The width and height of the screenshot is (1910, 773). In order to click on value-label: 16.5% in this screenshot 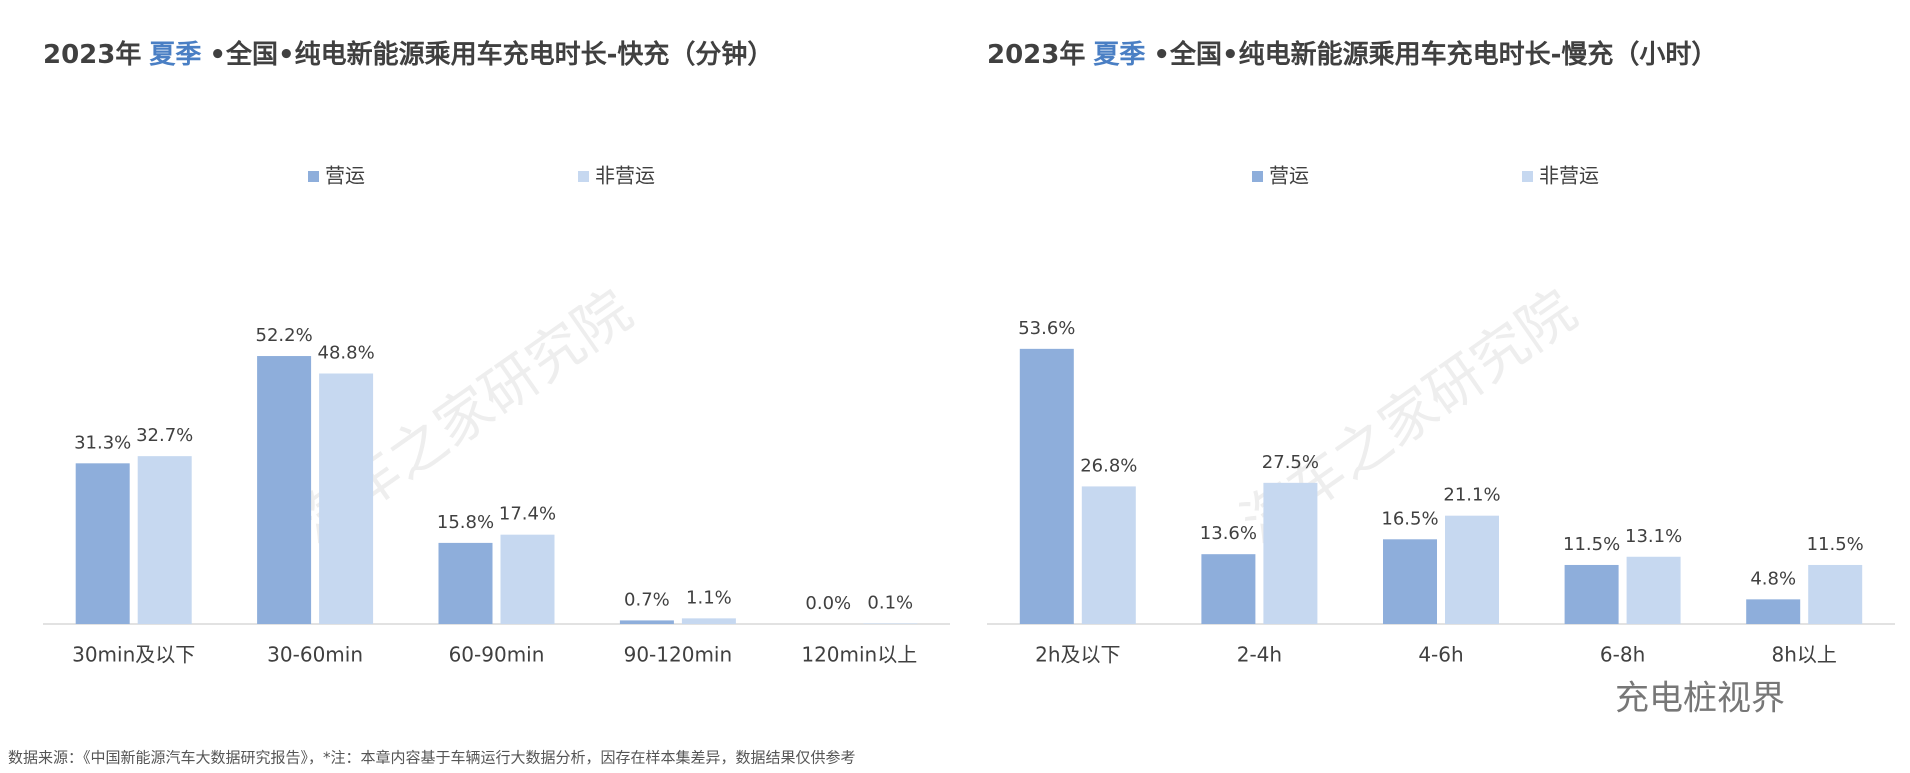, I will do `click(1409, 518)`.